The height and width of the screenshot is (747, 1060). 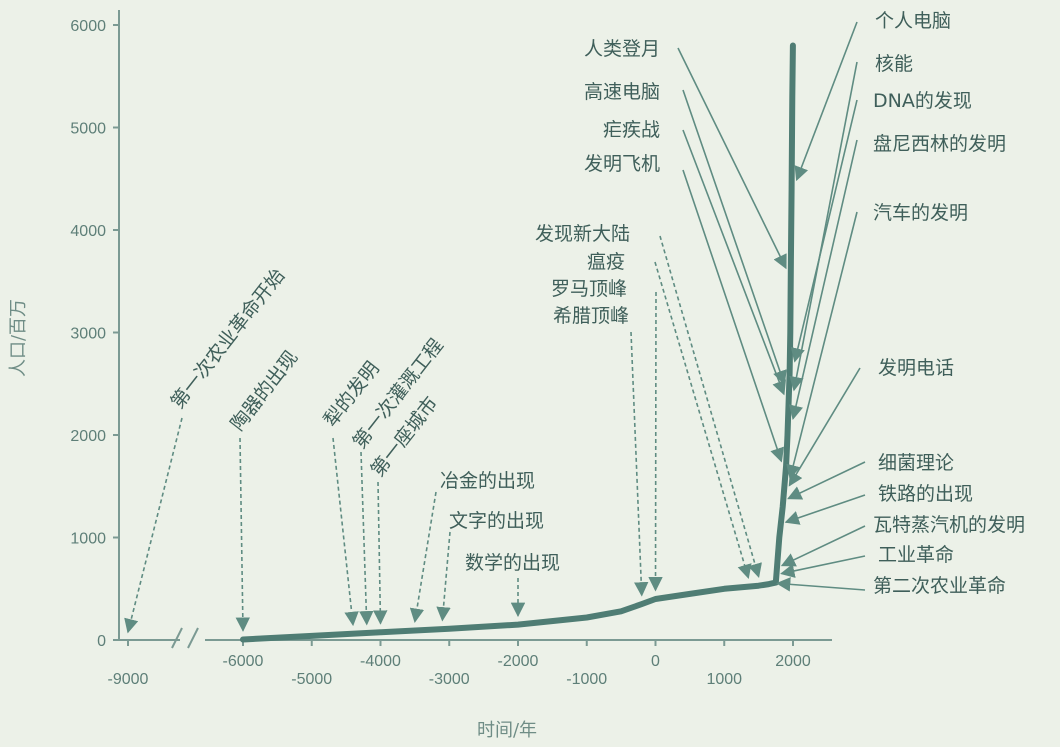 I want to click on x-tick-label: -2000, so click(x=518, y=661).